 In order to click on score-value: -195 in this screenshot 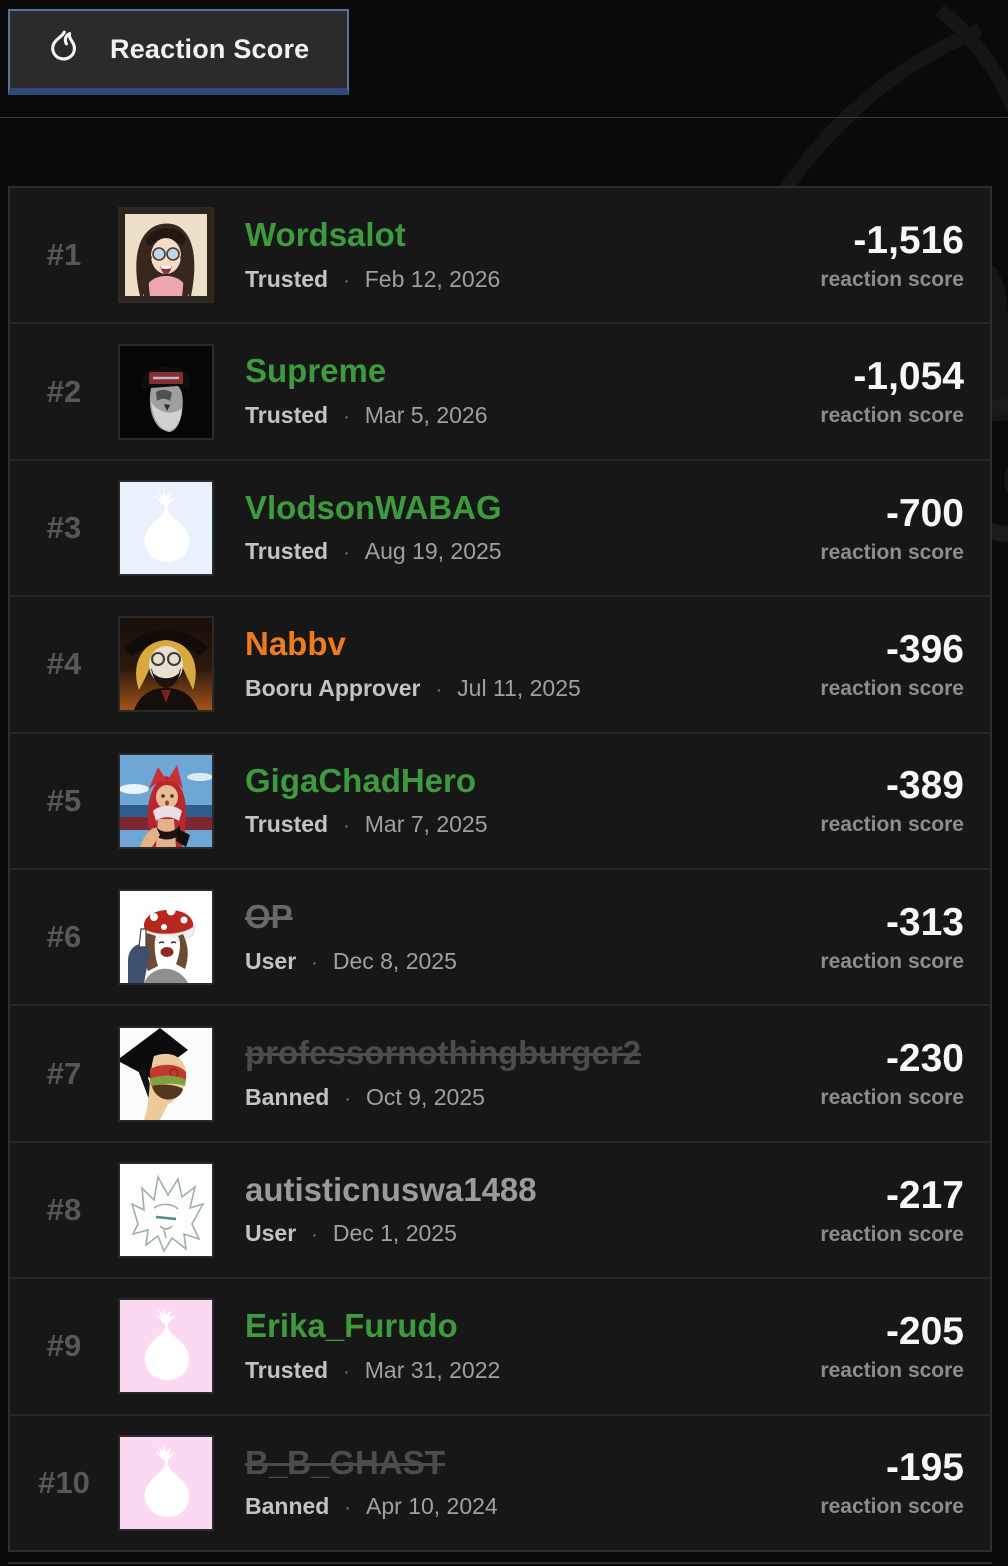, I will do `click(924, 1468)`.